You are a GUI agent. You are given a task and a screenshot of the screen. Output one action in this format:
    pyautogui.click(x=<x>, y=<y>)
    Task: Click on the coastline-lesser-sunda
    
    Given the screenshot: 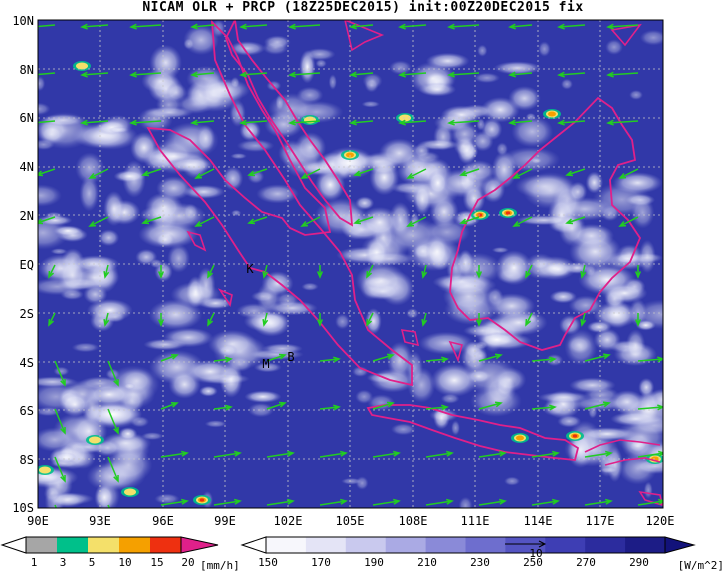 What is the action you would take?
    pyautogui.click(x=623, y=473)
    